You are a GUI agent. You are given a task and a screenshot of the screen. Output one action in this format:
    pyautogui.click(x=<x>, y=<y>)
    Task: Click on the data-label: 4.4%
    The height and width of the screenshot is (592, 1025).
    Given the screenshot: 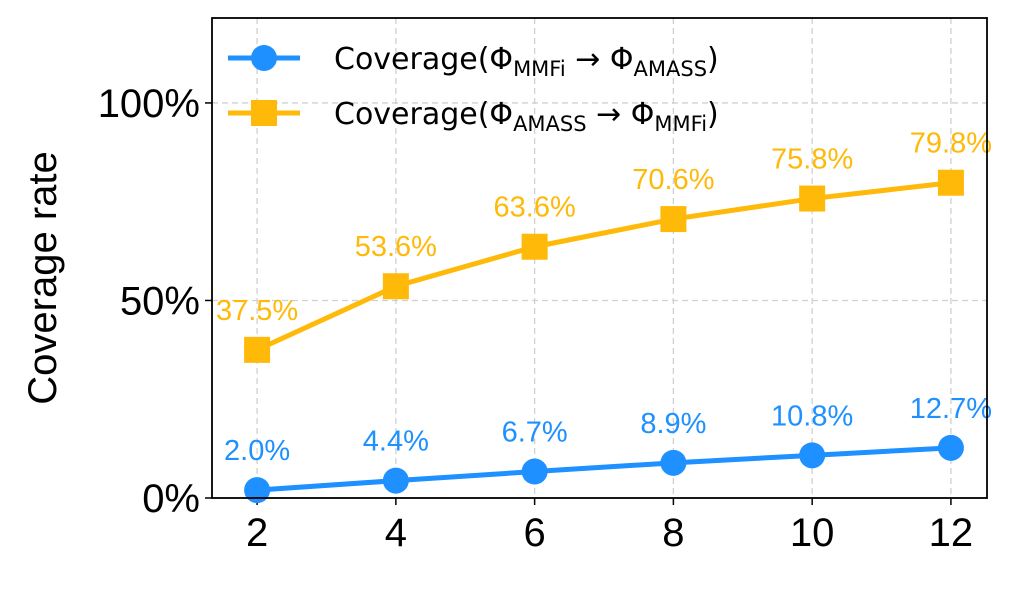 What is the action you would take?
    pyautogui.click(x=396, y=442)
    